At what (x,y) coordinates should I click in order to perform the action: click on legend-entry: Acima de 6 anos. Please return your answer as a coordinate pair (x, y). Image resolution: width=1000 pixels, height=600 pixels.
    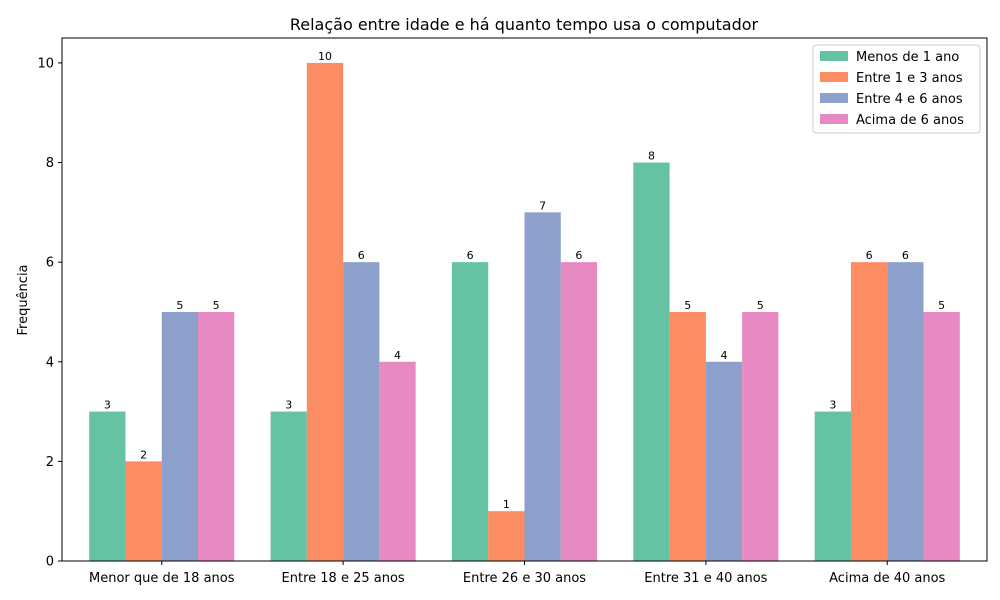
    Looking at the image, I should click on (910, 120).